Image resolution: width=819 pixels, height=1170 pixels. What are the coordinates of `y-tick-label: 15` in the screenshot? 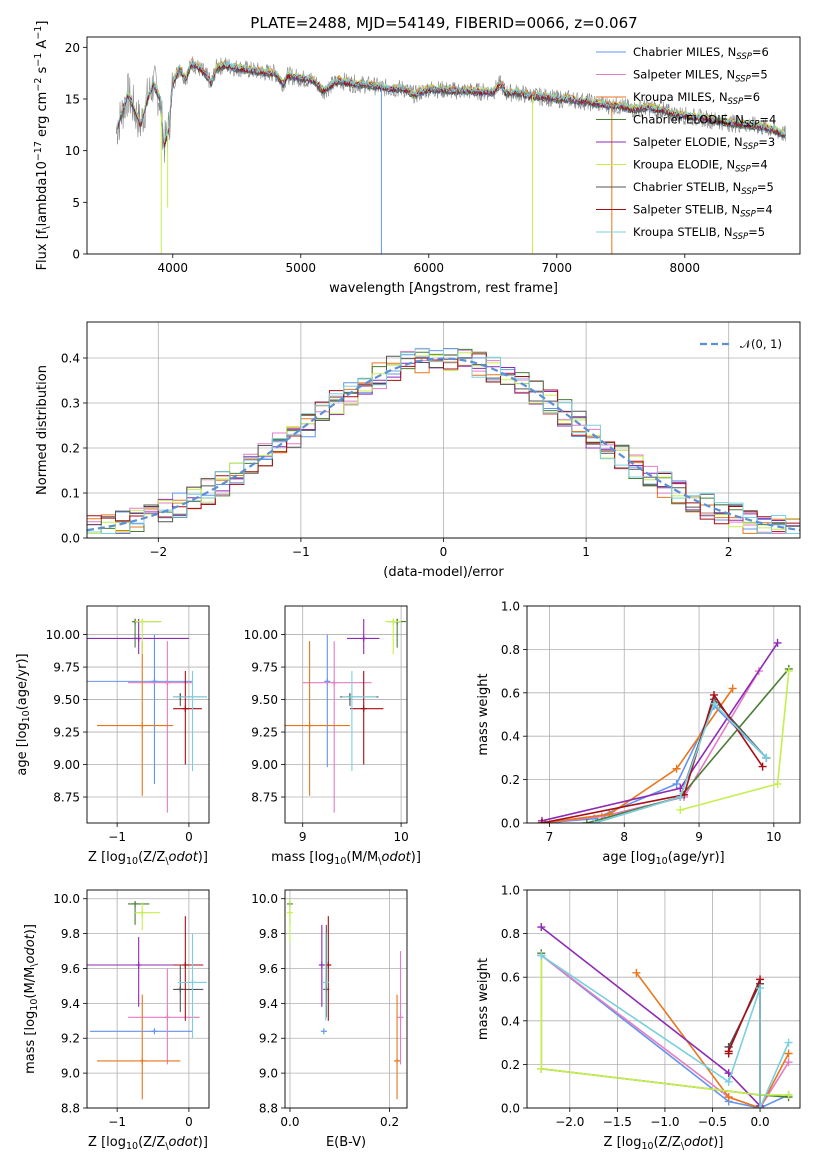 It's located at (72, 100).